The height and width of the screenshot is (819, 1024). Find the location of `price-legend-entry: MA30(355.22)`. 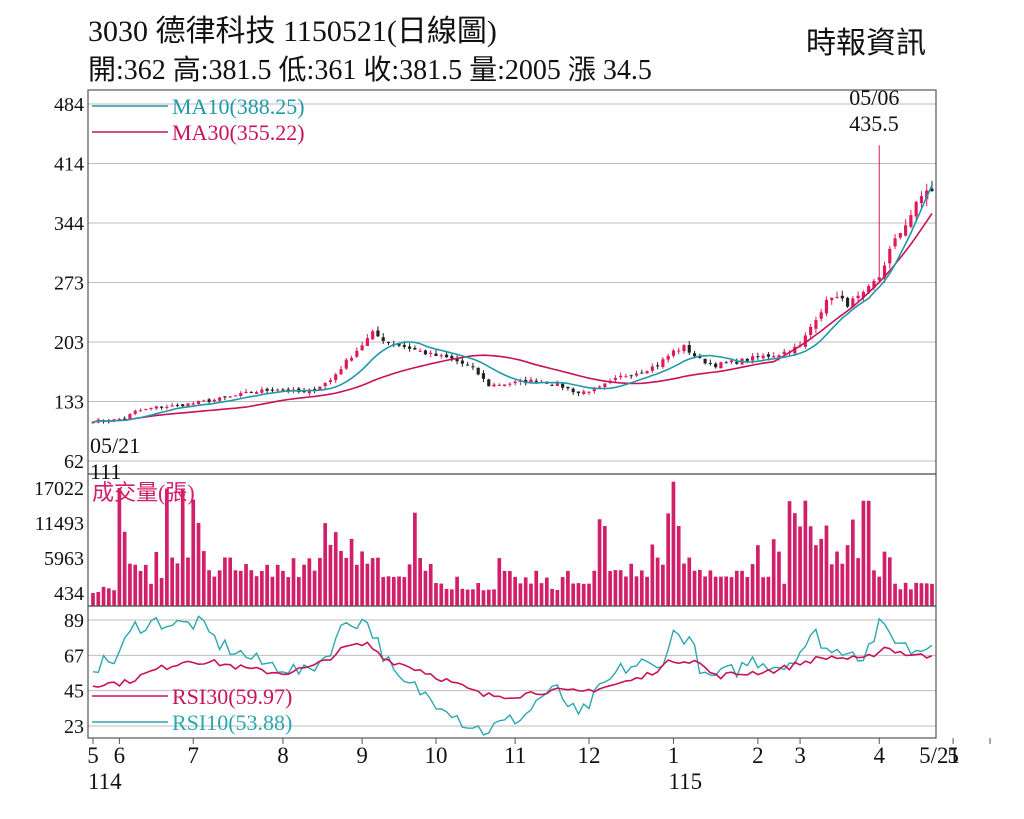

price-legend-entry: MA30(355.22) is located at coordinates (238, 132).